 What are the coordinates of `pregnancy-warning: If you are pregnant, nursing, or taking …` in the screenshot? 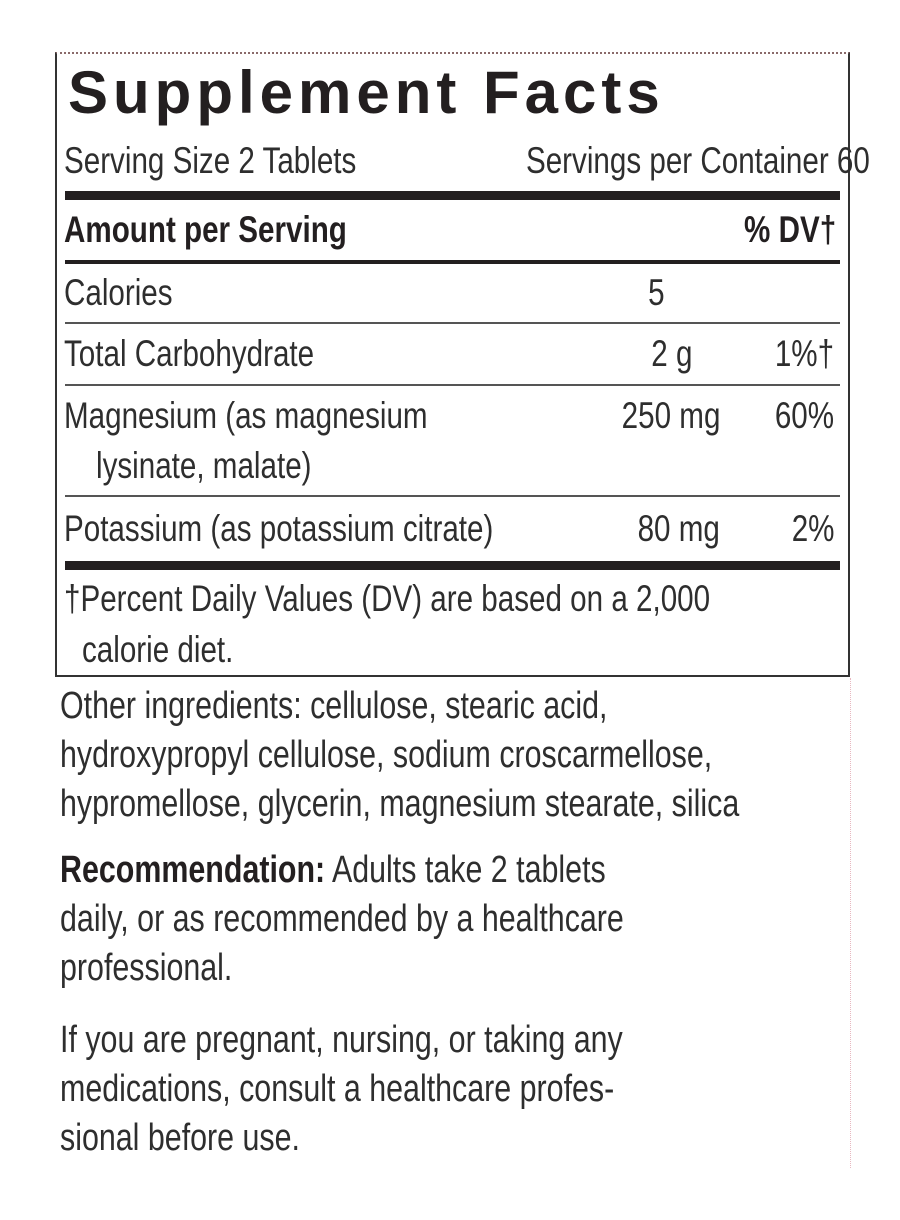 It's located at (341, 1089).